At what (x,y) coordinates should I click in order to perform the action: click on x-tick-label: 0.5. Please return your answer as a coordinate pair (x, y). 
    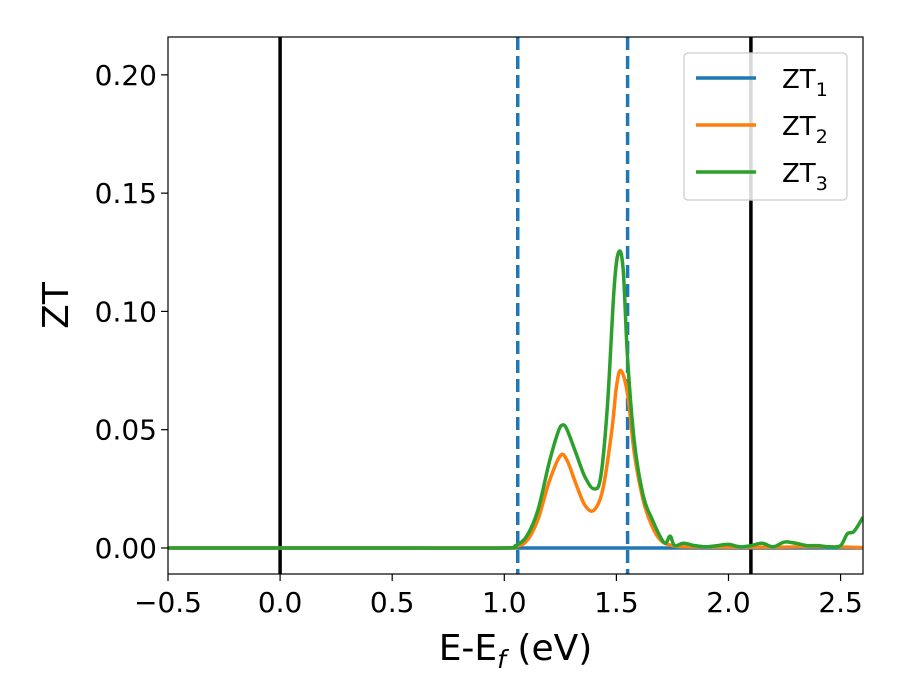
    Looking at the image, I should click on (392, 602).